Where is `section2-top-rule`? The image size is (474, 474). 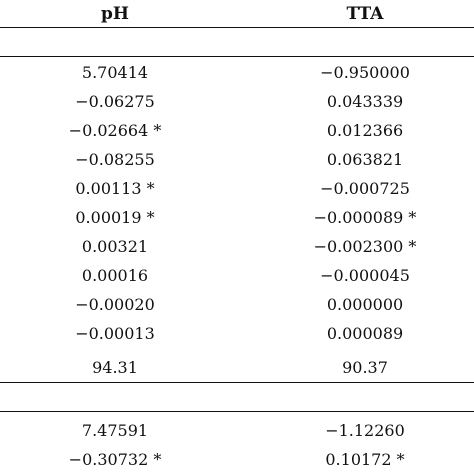
section2-top-rule is located at coordinates (237, 411).